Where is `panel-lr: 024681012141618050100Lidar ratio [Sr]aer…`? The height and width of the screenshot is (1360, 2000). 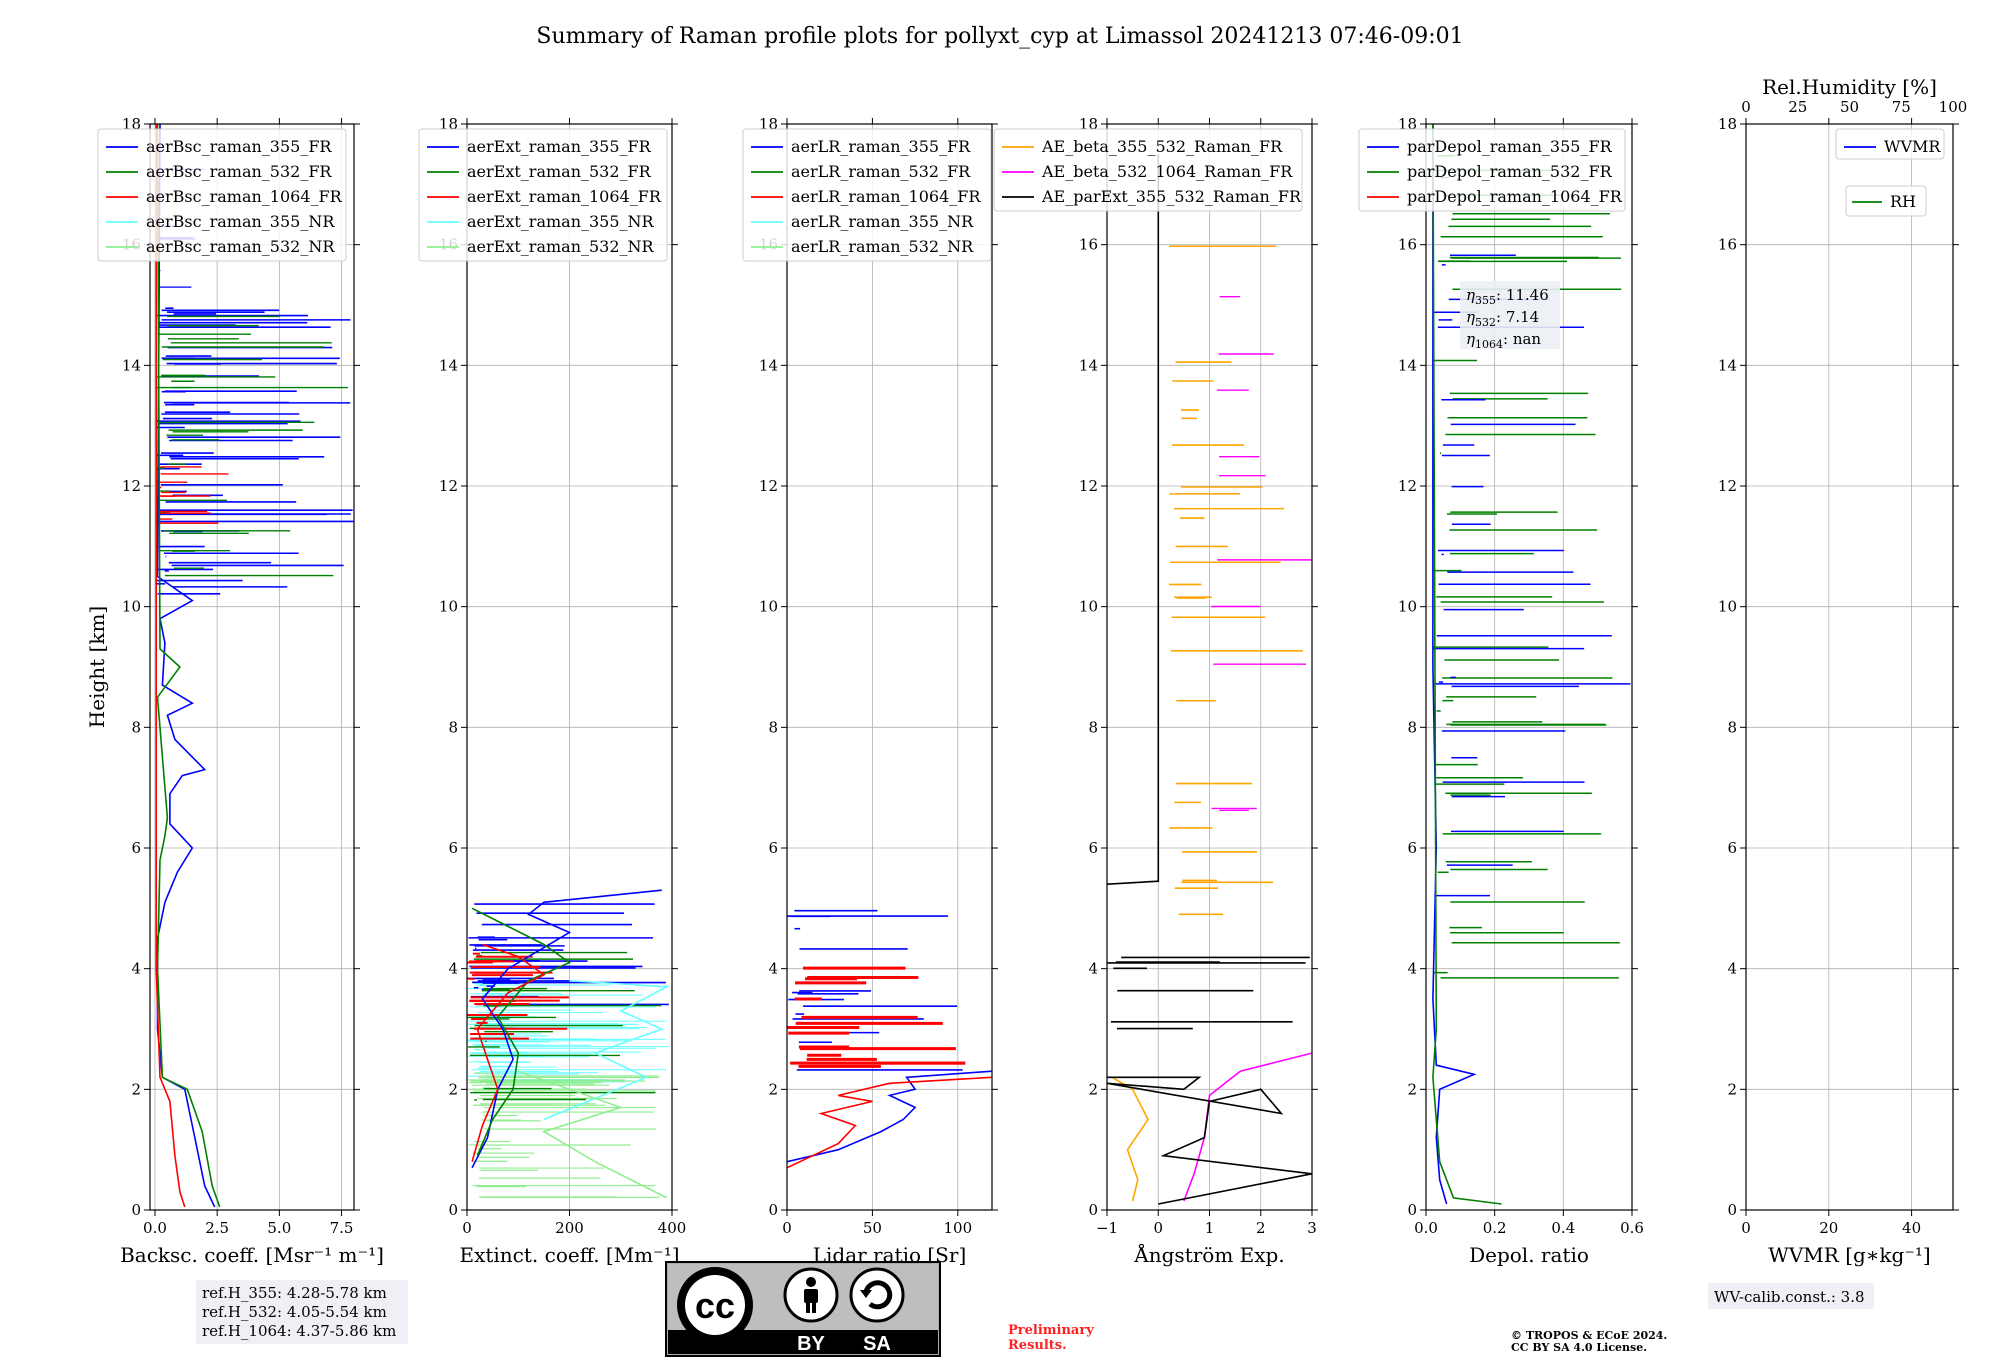
panel-lr: 024681012141618050100Lidar ratio [Sr]aer… is located at coordinates (870, 691).